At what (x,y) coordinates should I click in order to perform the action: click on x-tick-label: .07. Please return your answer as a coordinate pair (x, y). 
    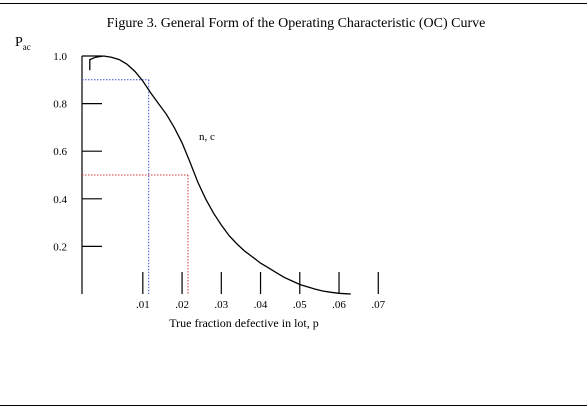
    Looking at the image, I should click on (378, 305).